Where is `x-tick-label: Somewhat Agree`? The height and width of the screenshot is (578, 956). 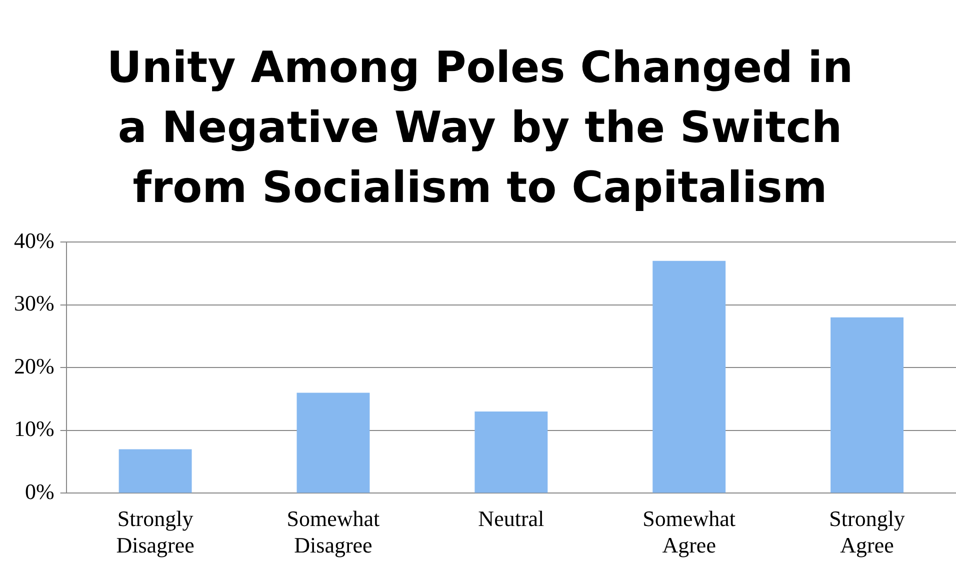
x-tick-label: Somewhat Agree is located at coordinates (689, 532).